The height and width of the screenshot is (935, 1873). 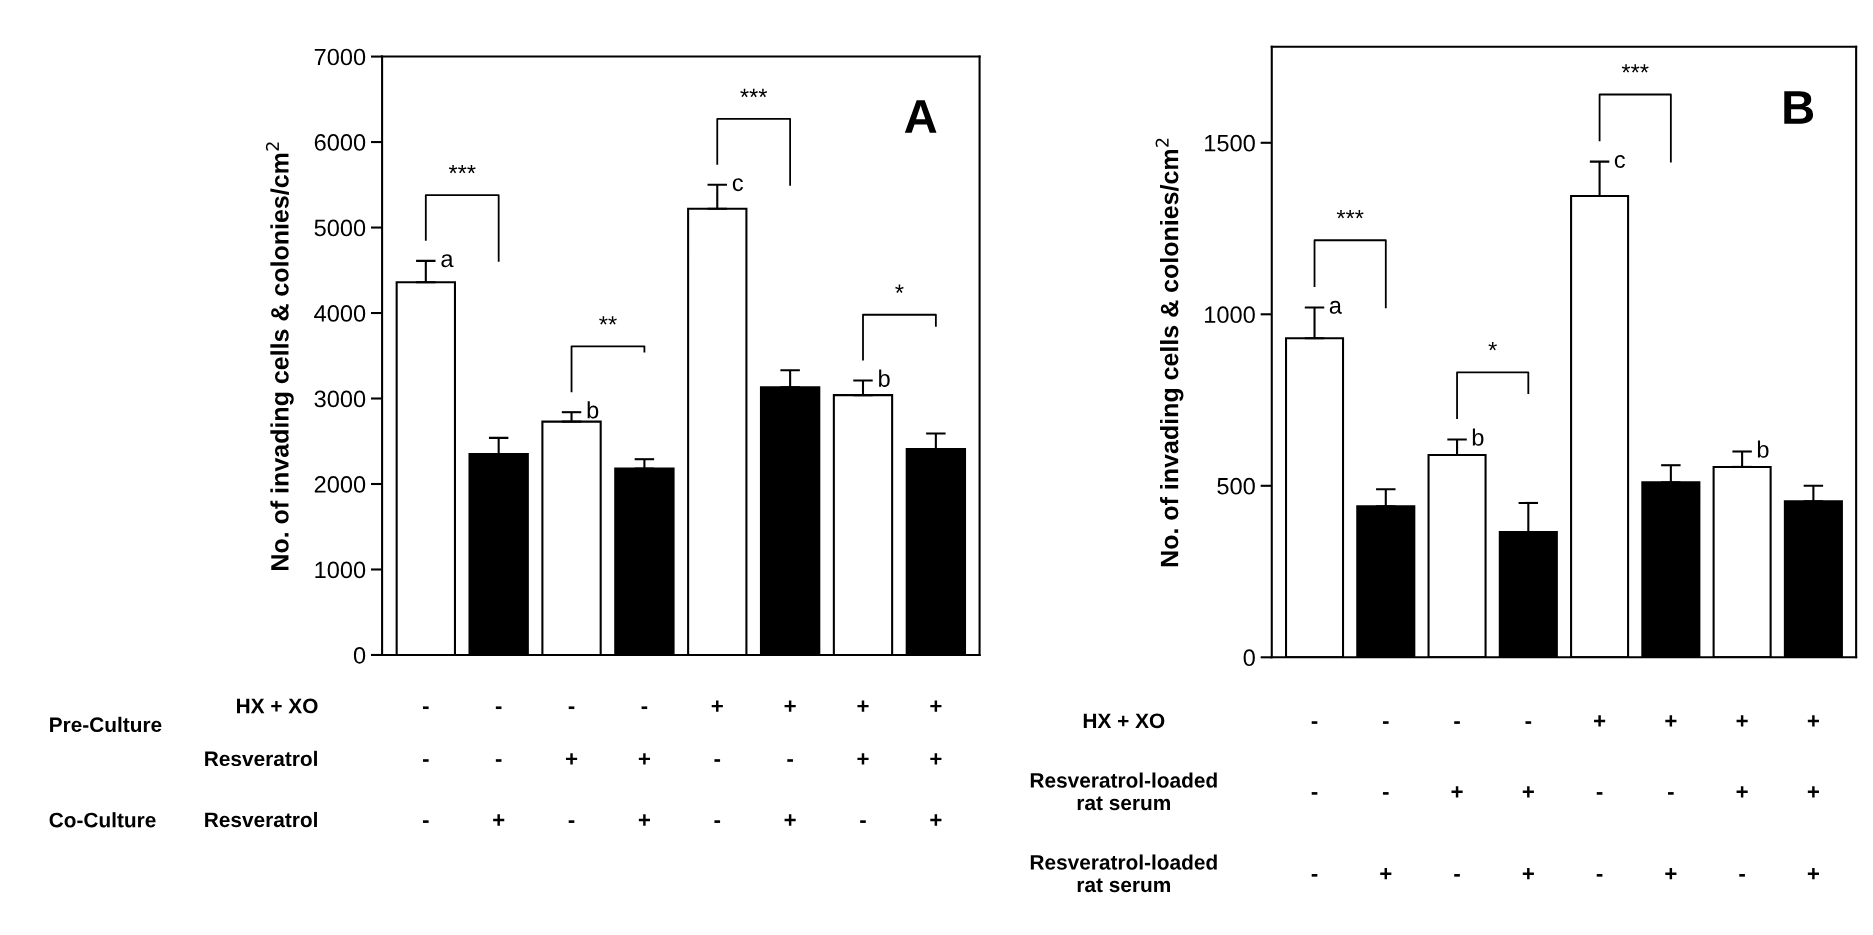 I want to click on y-tick-label: 2000, so click(x=340, y=484).